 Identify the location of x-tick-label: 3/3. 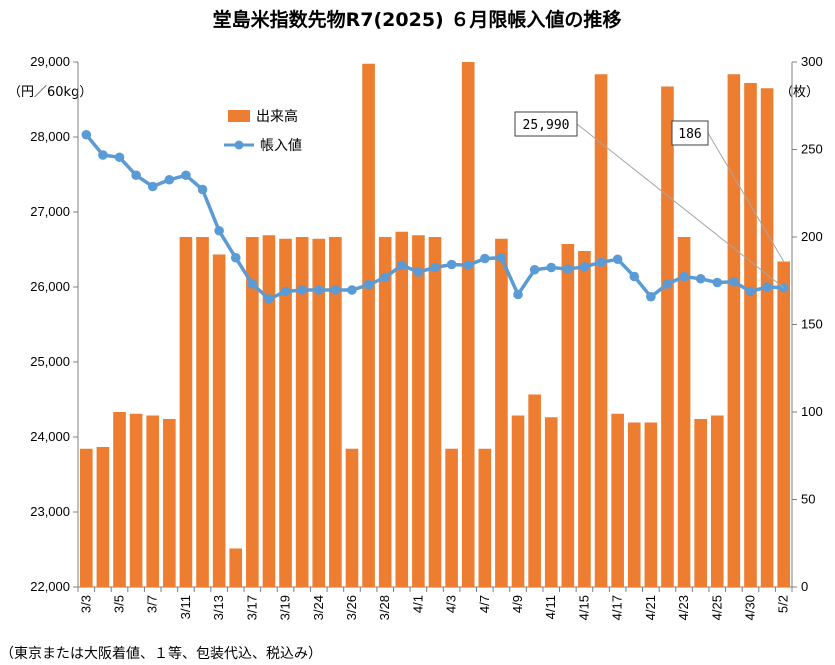
(85, 604).